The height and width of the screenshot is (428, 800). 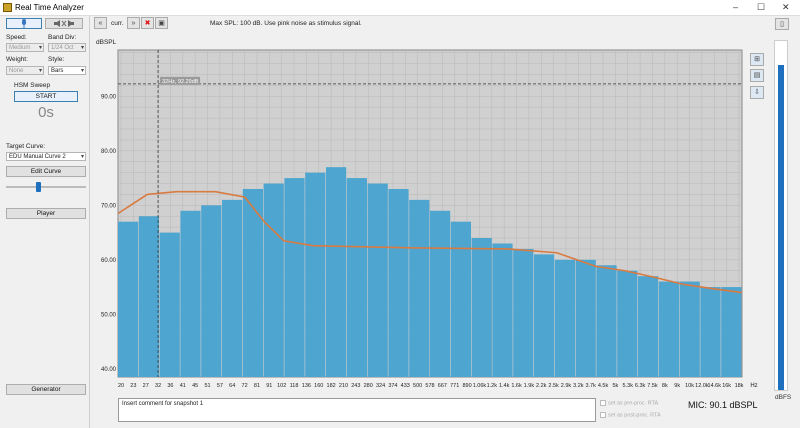 I want to click on target-curve-value: EDU Manual Curve 2, so click(x=37, y=157).